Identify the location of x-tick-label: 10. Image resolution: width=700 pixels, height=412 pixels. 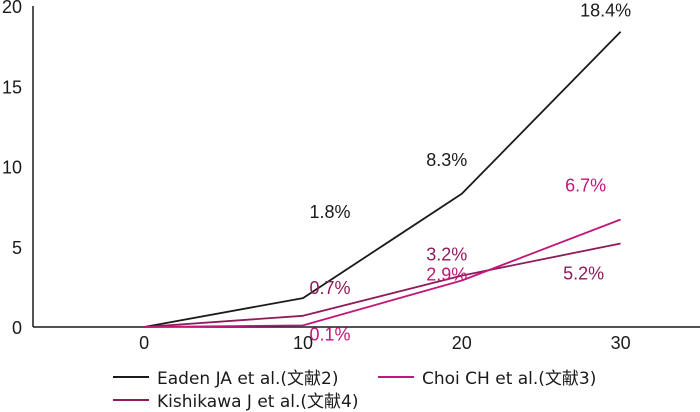
(303, 343).